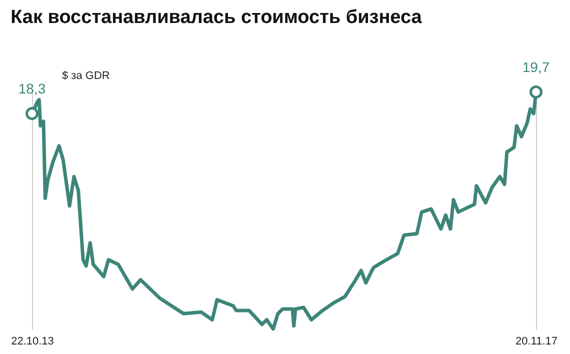  Describe the element at coordinates (216, 17) in the screenshot. I see `chart-title: Как восстанавливалась стоимость бизнеса` at that location.